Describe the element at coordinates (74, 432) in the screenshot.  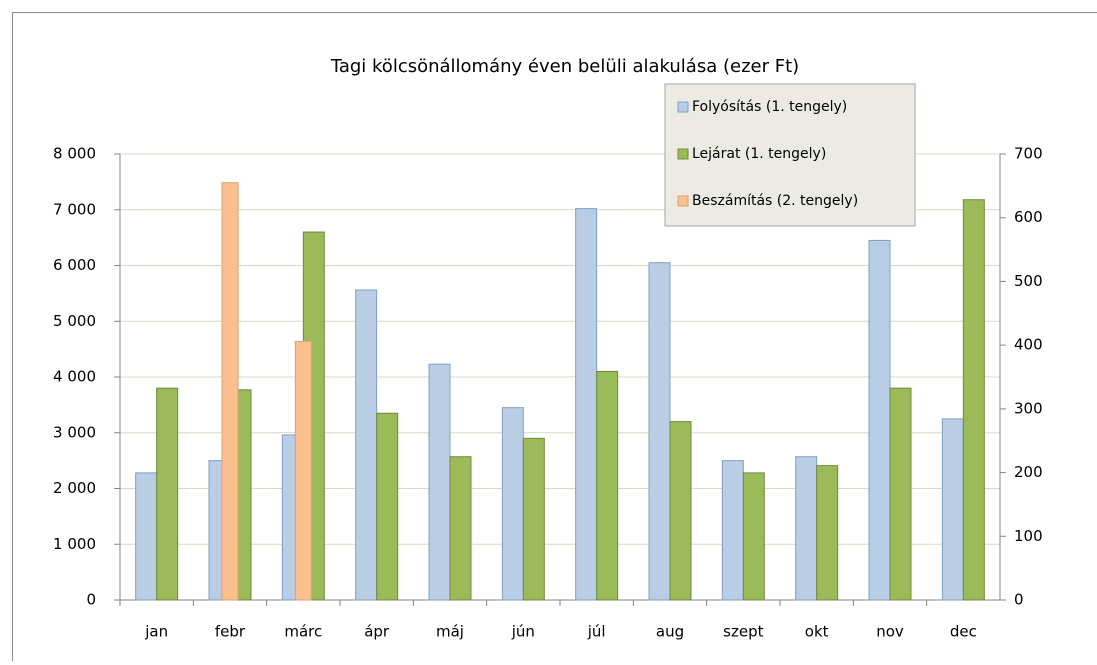
I see `y-tick-label: 3 000` at that location.